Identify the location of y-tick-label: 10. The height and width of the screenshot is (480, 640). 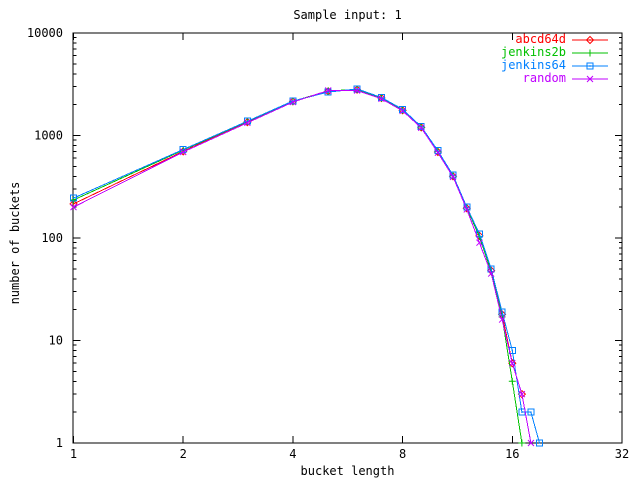
(56, 341).